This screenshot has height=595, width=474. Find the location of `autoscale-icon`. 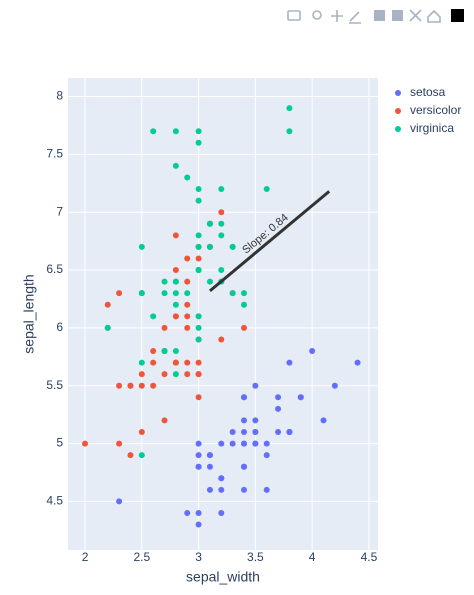

autoscale-icon is located at coordinates (415, 15).